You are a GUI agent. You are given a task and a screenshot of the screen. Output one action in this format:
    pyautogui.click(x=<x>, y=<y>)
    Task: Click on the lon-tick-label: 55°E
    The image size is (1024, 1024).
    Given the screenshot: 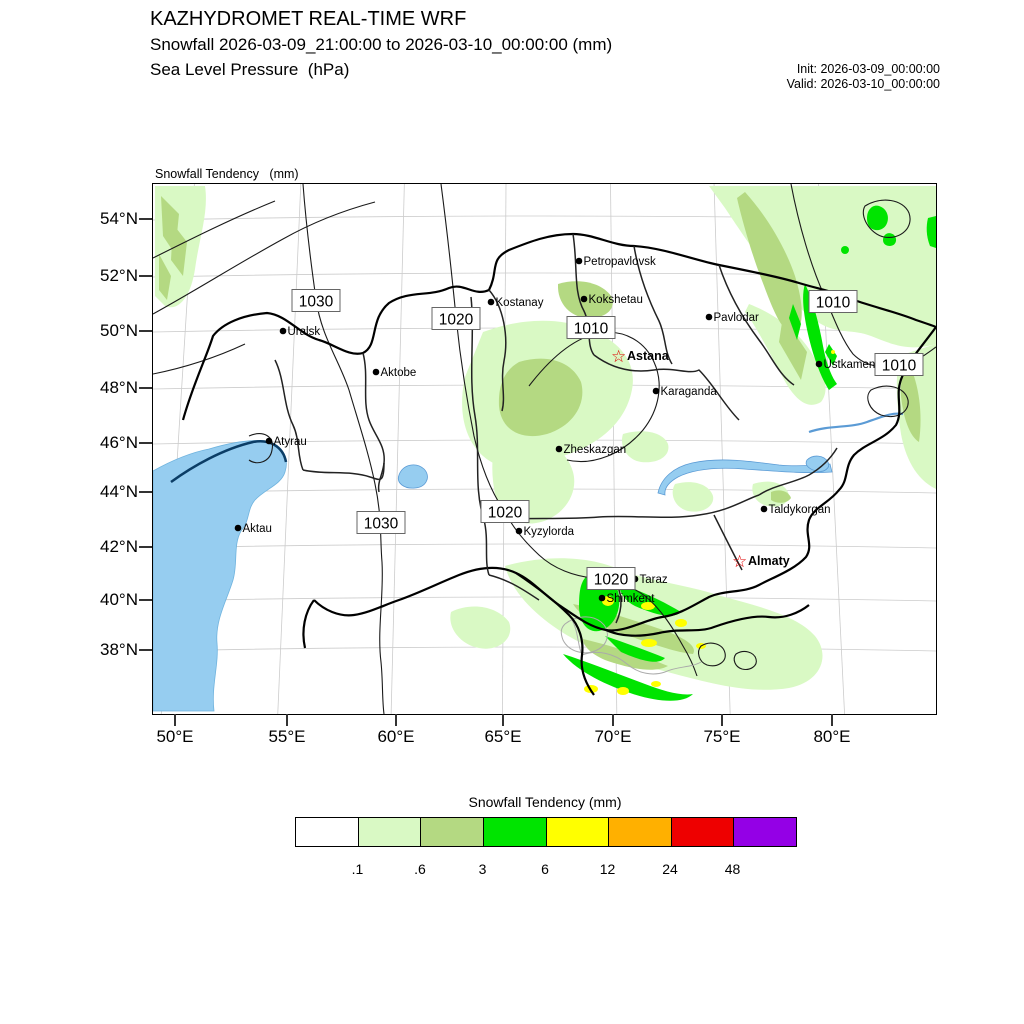 What is the action you would take?
    pyautogui.click(x=287, y=736)
    